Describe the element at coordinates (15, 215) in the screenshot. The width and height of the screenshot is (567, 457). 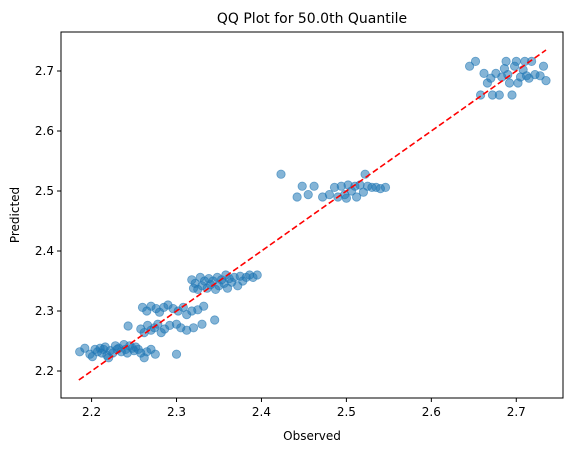
I see `y-axis-label: Predicted` at that location.